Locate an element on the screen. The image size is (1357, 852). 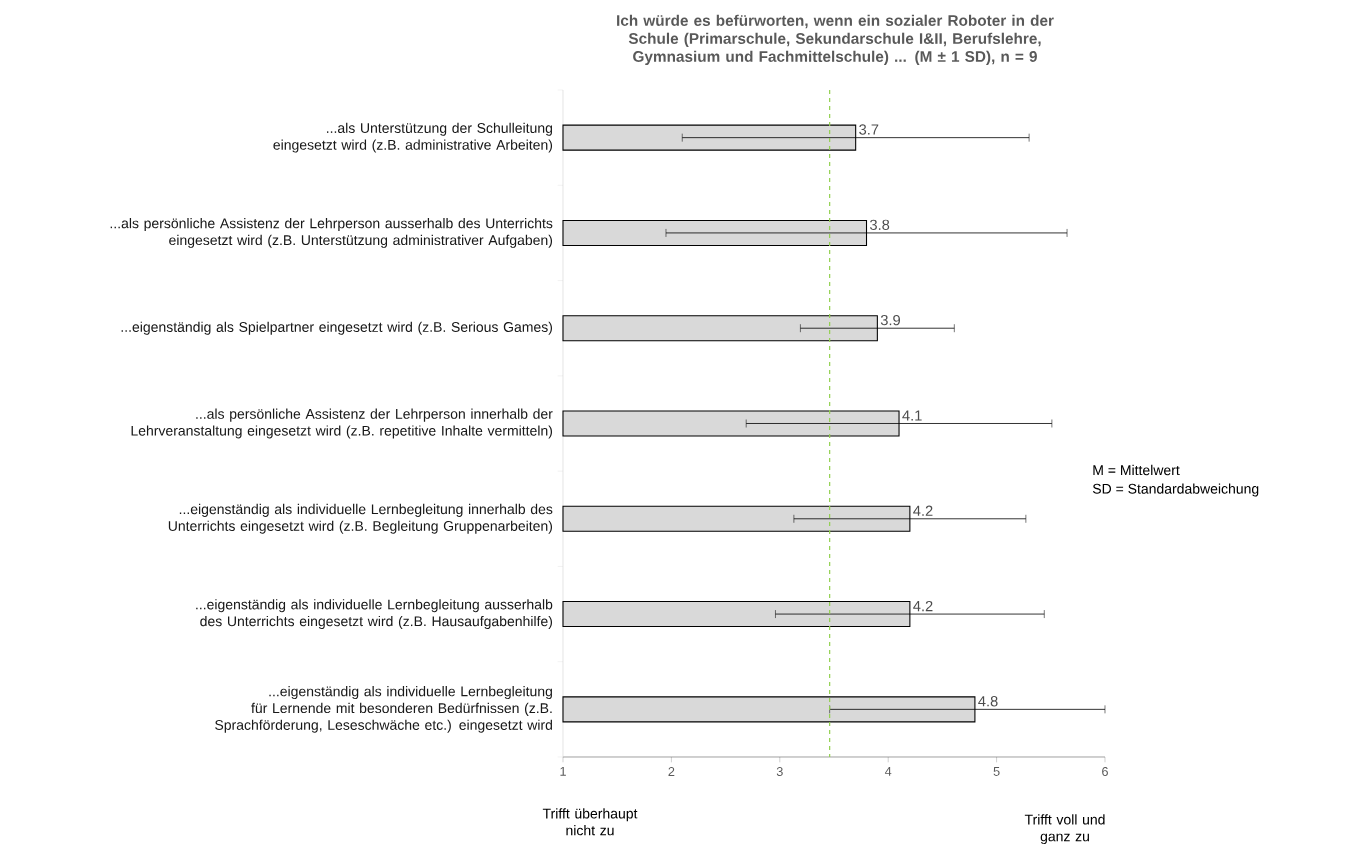
data-label: 3.8 is located at coordinates (880, 224).